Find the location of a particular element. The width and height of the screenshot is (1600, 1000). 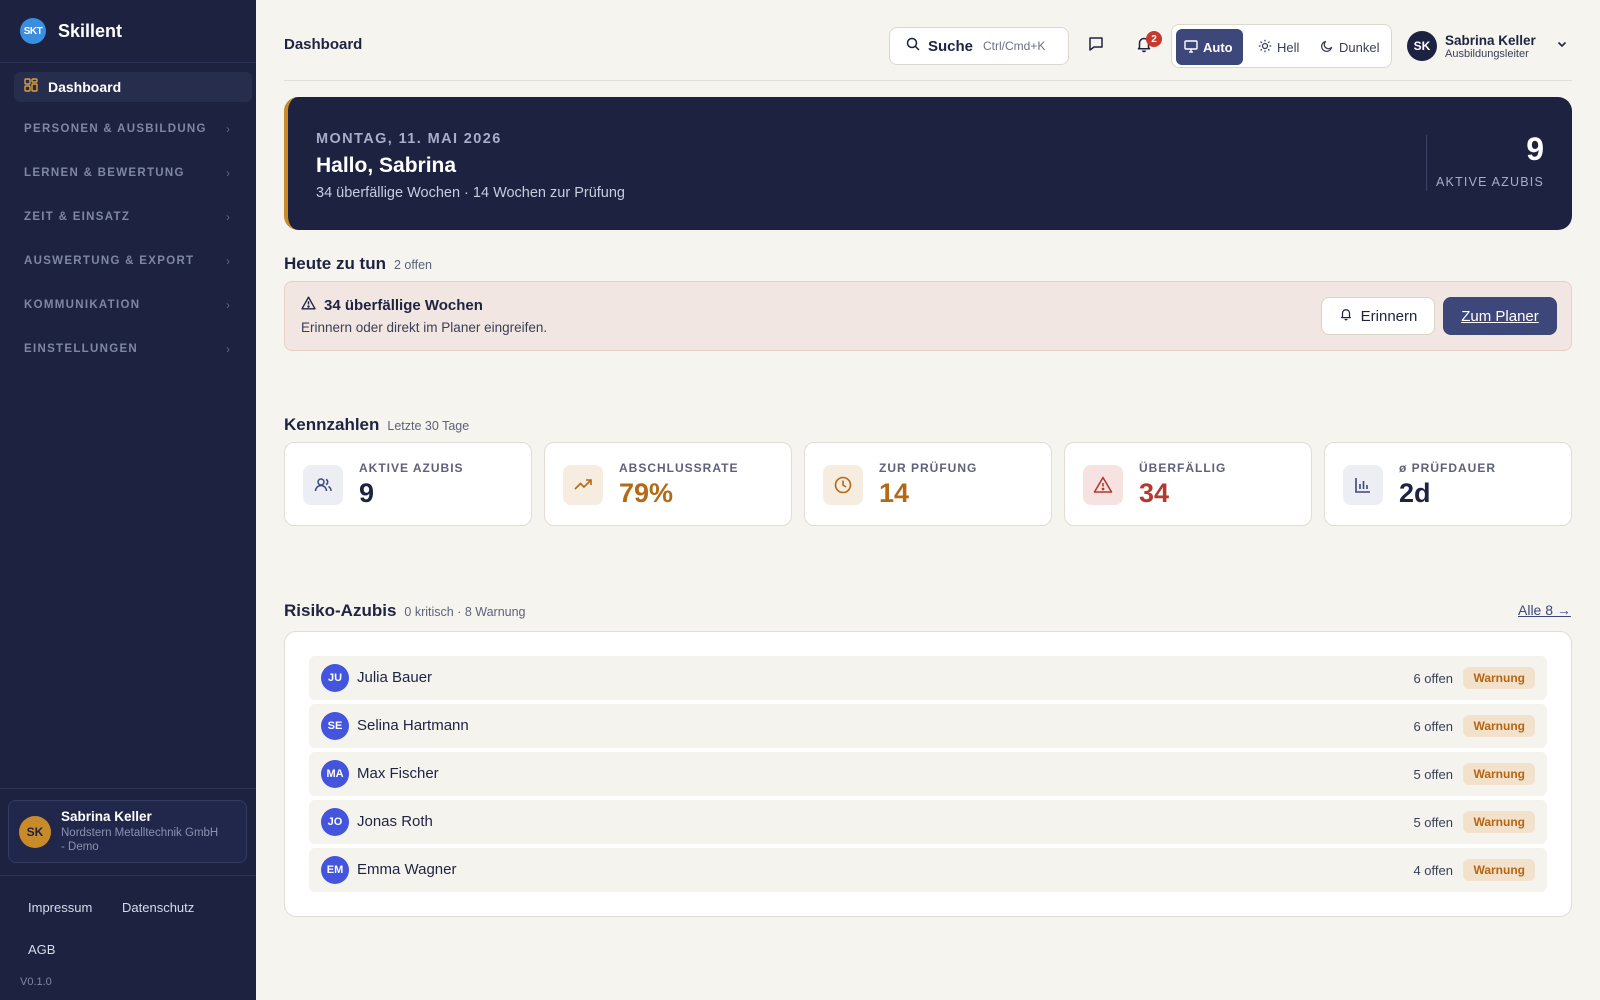

kpi-label: ÜBERFÄLLIG is located at coordinates (1183, 468).